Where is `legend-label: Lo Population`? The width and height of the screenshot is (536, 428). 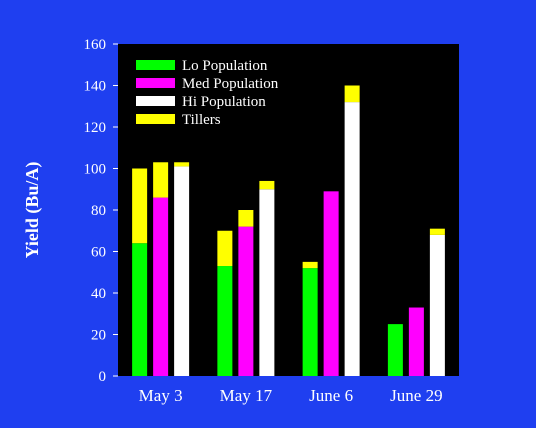
legend-label: Lo Population is located at coordinates (225, 66).